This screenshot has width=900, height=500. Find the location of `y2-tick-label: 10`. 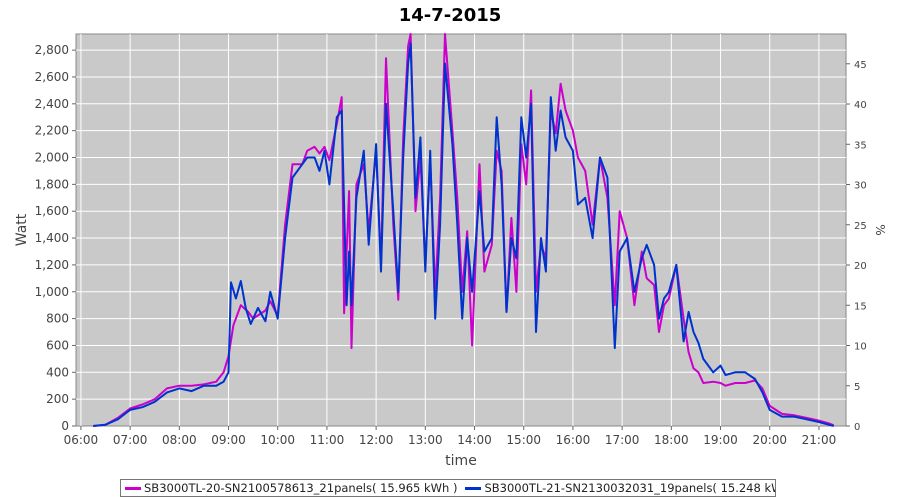

y2-tick-label: 10 is located at coordinates (860, 347).